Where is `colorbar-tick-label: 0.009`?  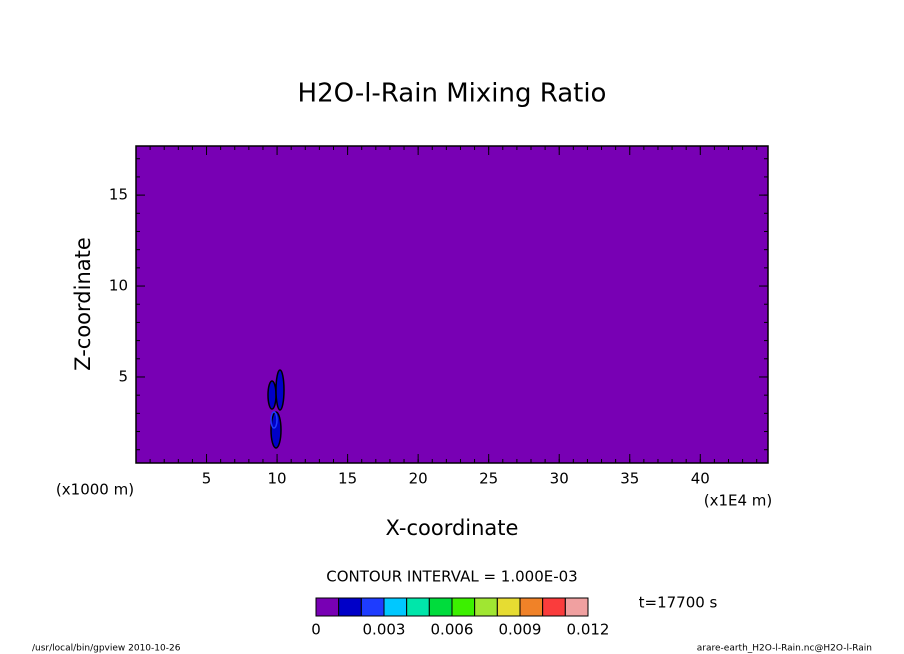 colorbar-tick-label: 0.009 is located at coordinates (520, 630).